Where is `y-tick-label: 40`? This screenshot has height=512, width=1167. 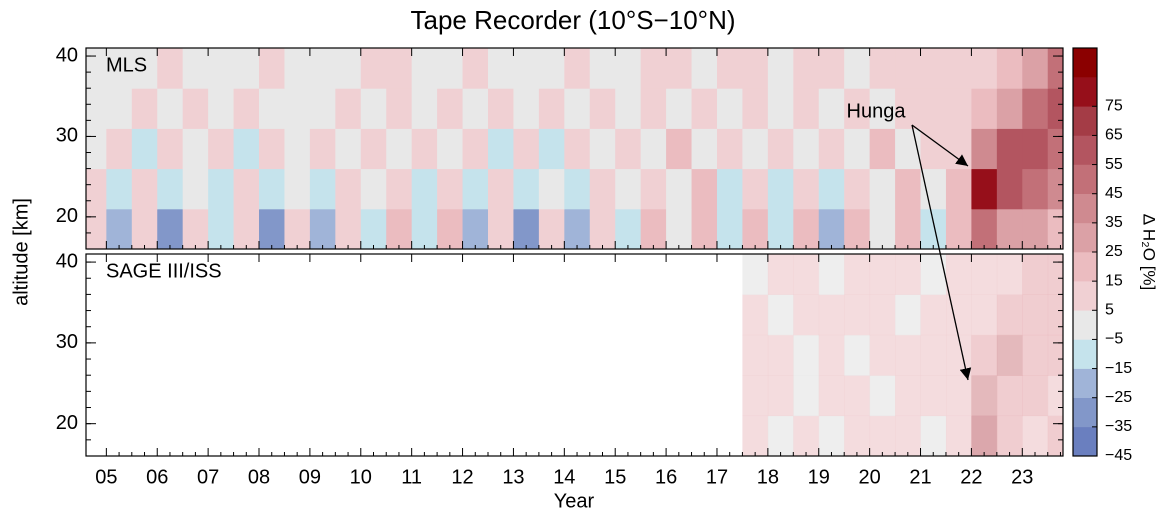 y-tick-label: 40 is located at coordinates (67, 261).